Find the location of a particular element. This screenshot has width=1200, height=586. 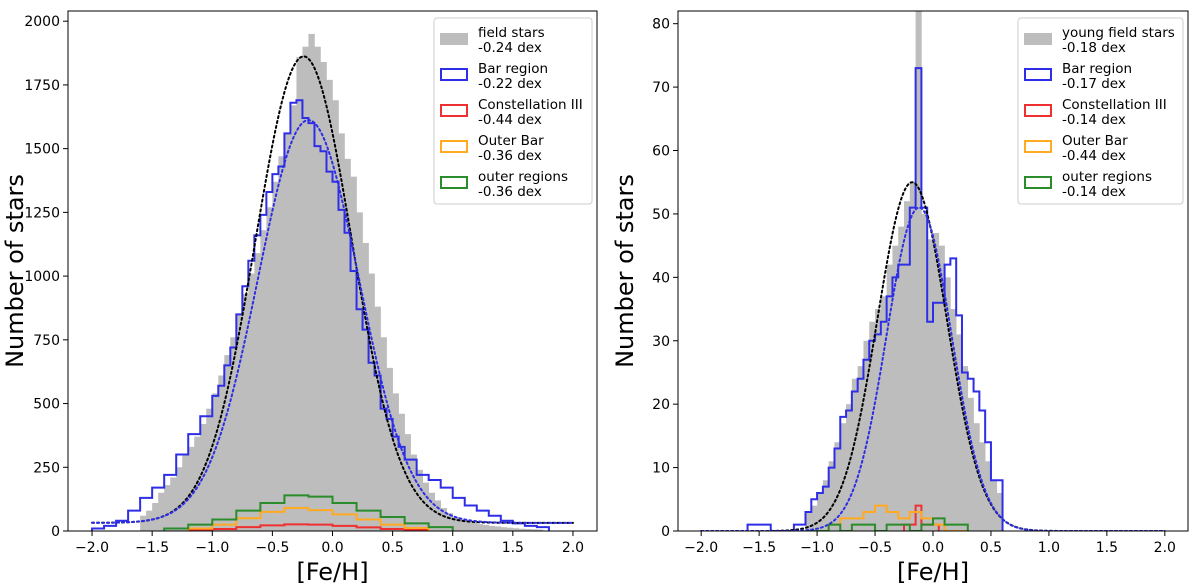

step-histogram-outer-regions is located at coordinates (887, 524).